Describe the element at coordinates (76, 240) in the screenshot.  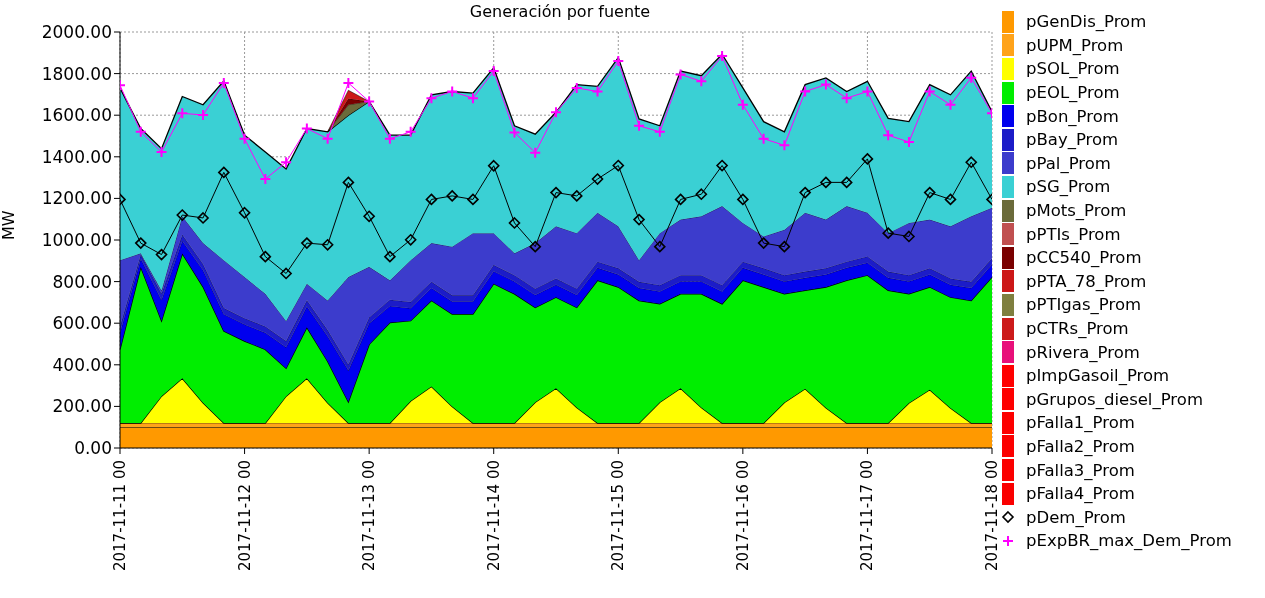
I see `y-tick-label: 1000.00` at that location.